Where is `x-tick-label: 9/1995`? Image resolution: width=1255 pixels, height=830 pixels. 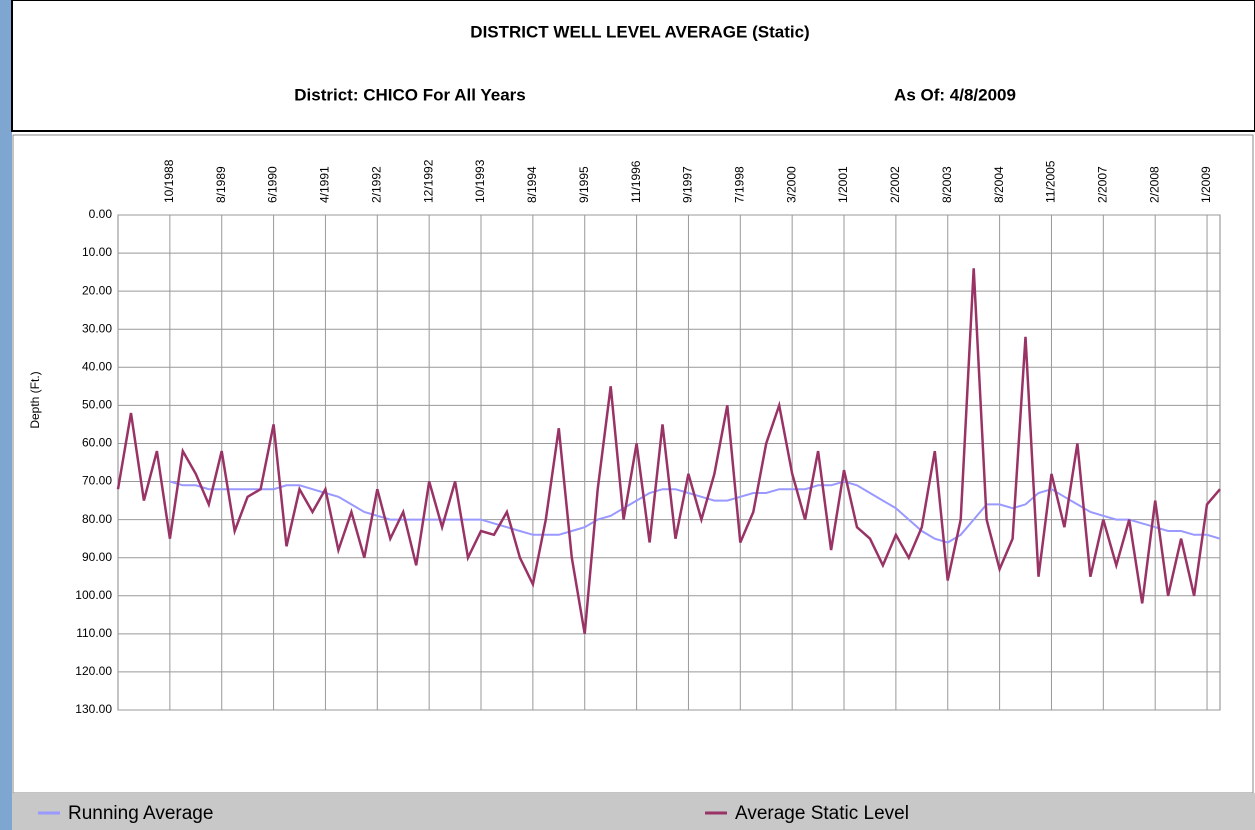
x-tick-label: 9/1995 is located at coordinates (584, 184).